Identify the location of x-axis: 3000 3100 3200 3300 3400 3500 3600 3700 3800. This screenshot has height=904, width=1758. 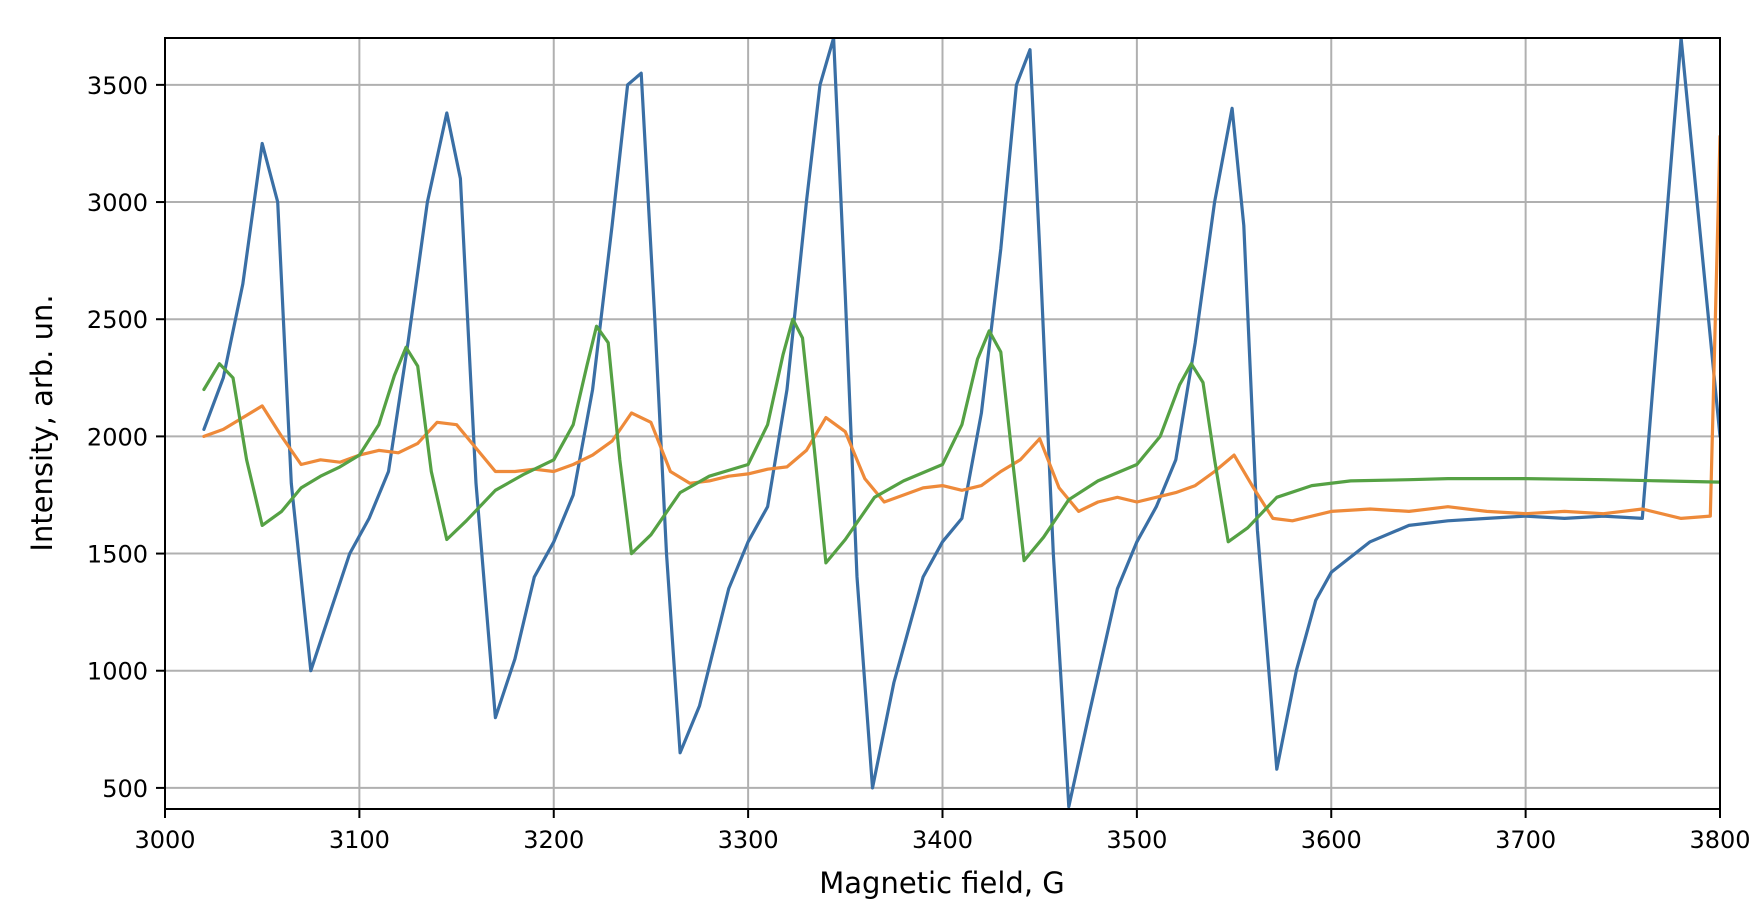
(942, 831).